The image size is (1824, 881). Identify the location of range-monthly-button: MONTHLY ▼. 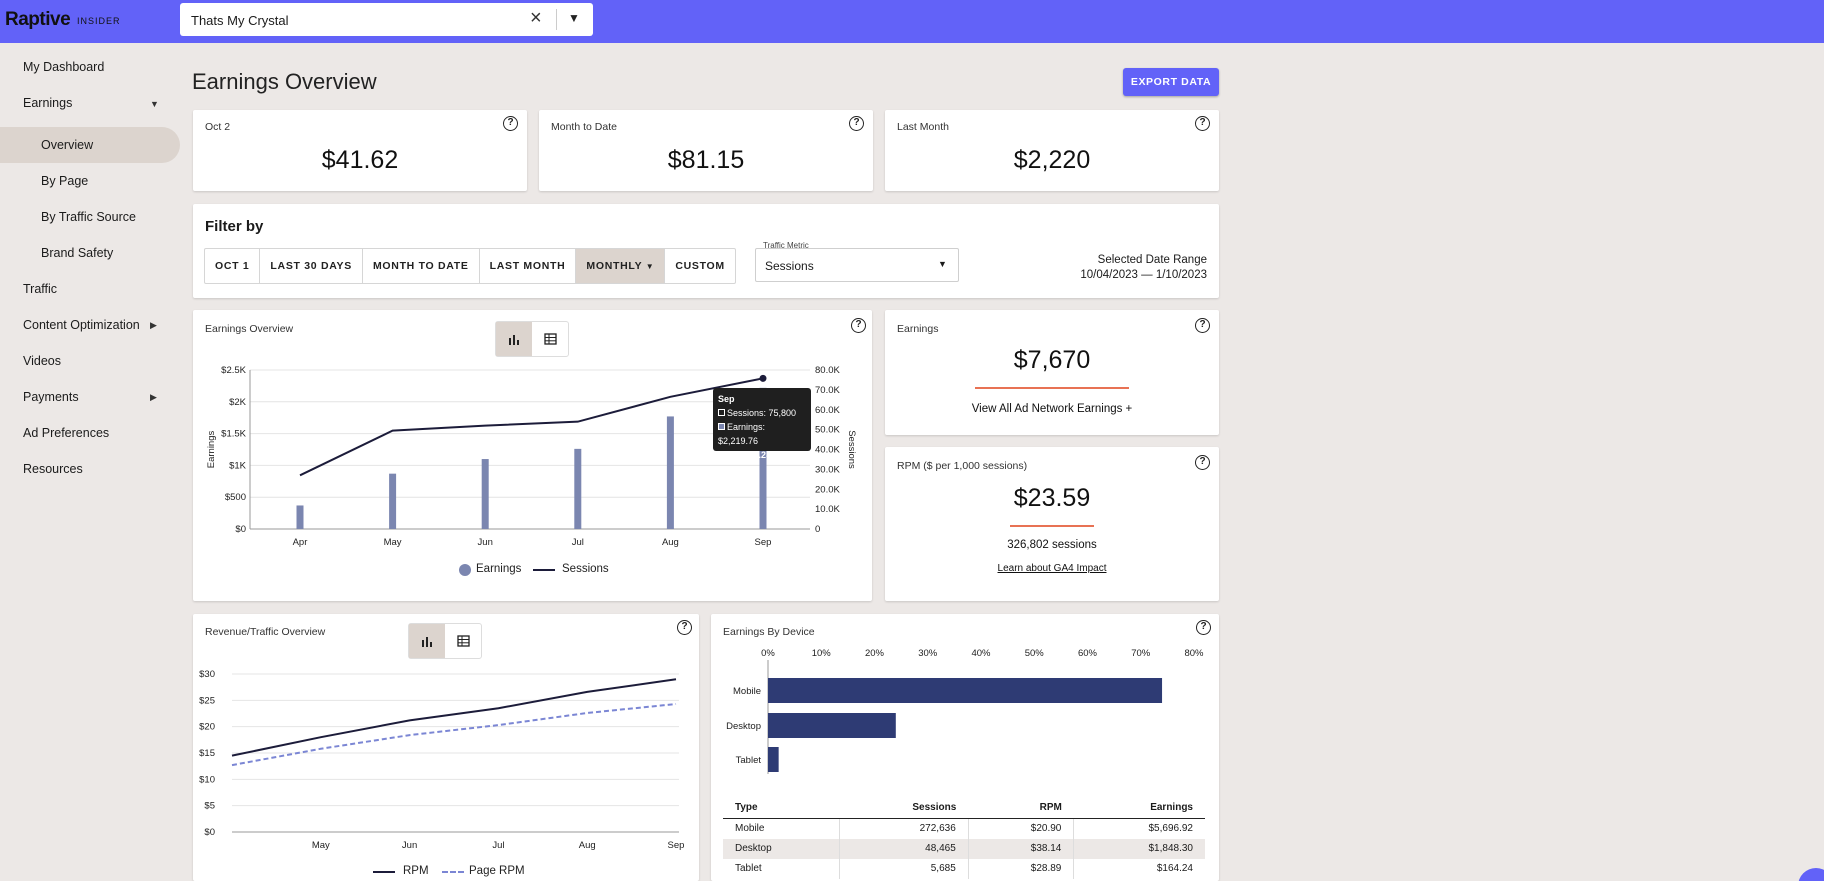
(621, 266).